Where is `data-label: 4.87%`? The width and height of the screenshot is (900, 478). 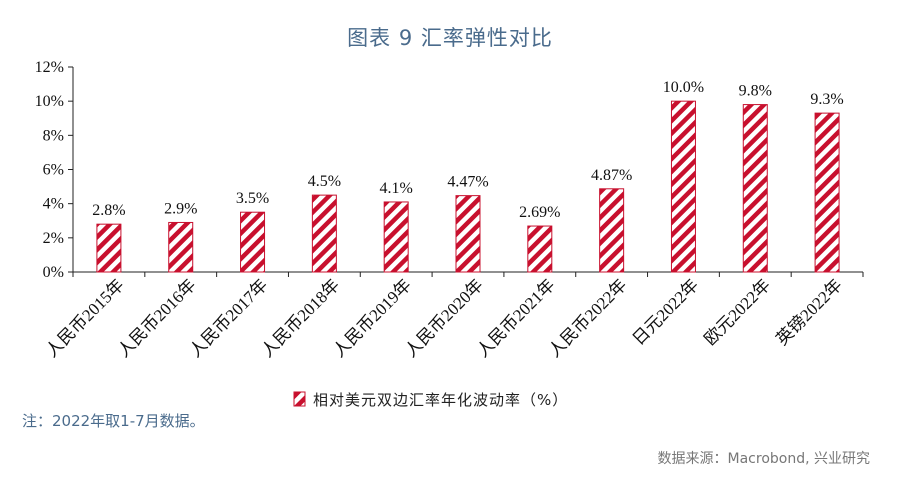 data-label: 4.87% is located at coordinates (611, 175).